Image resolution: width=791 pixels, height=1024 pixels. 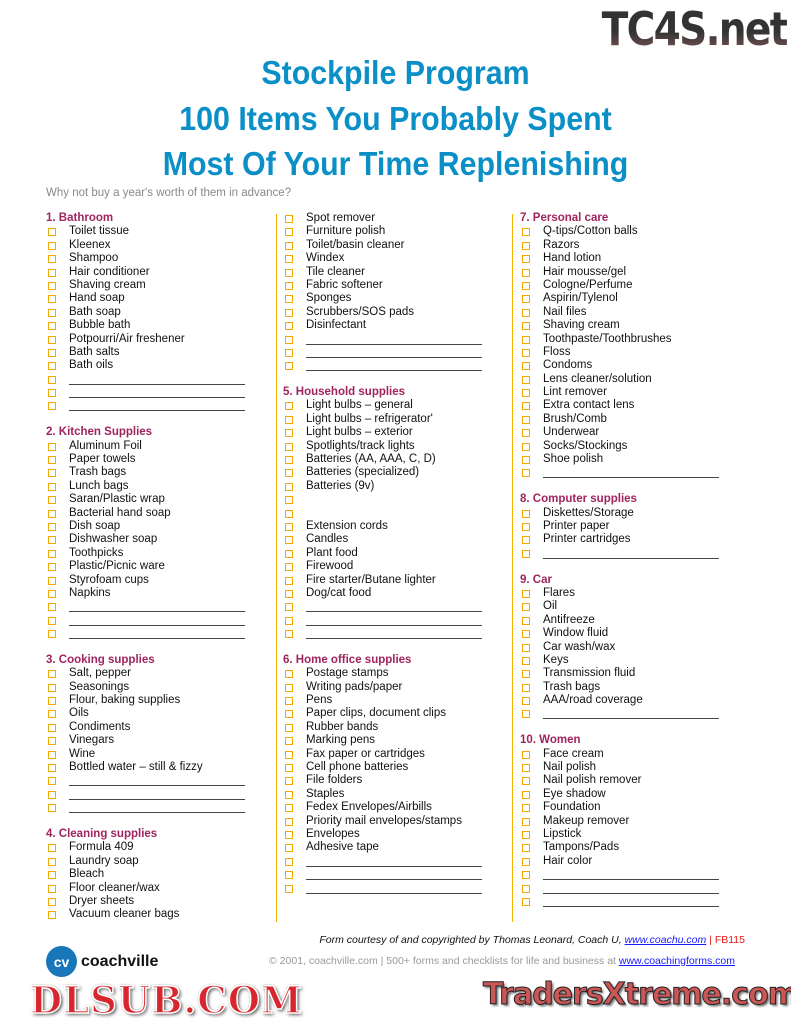 I want to click on coachu-link: www.coachu.com, so click(x=665, y=940).